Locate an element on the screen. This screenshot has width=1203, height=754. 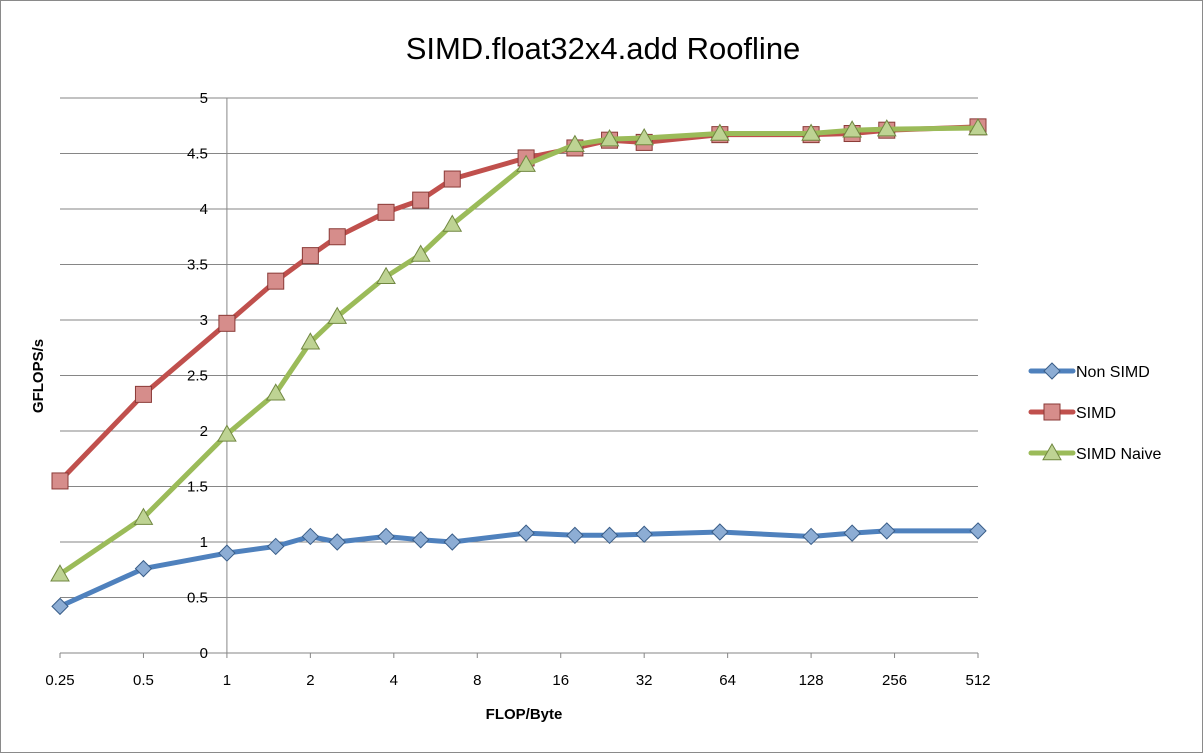
x-tick-label: 0.25 is located at coordinates (59, 680).